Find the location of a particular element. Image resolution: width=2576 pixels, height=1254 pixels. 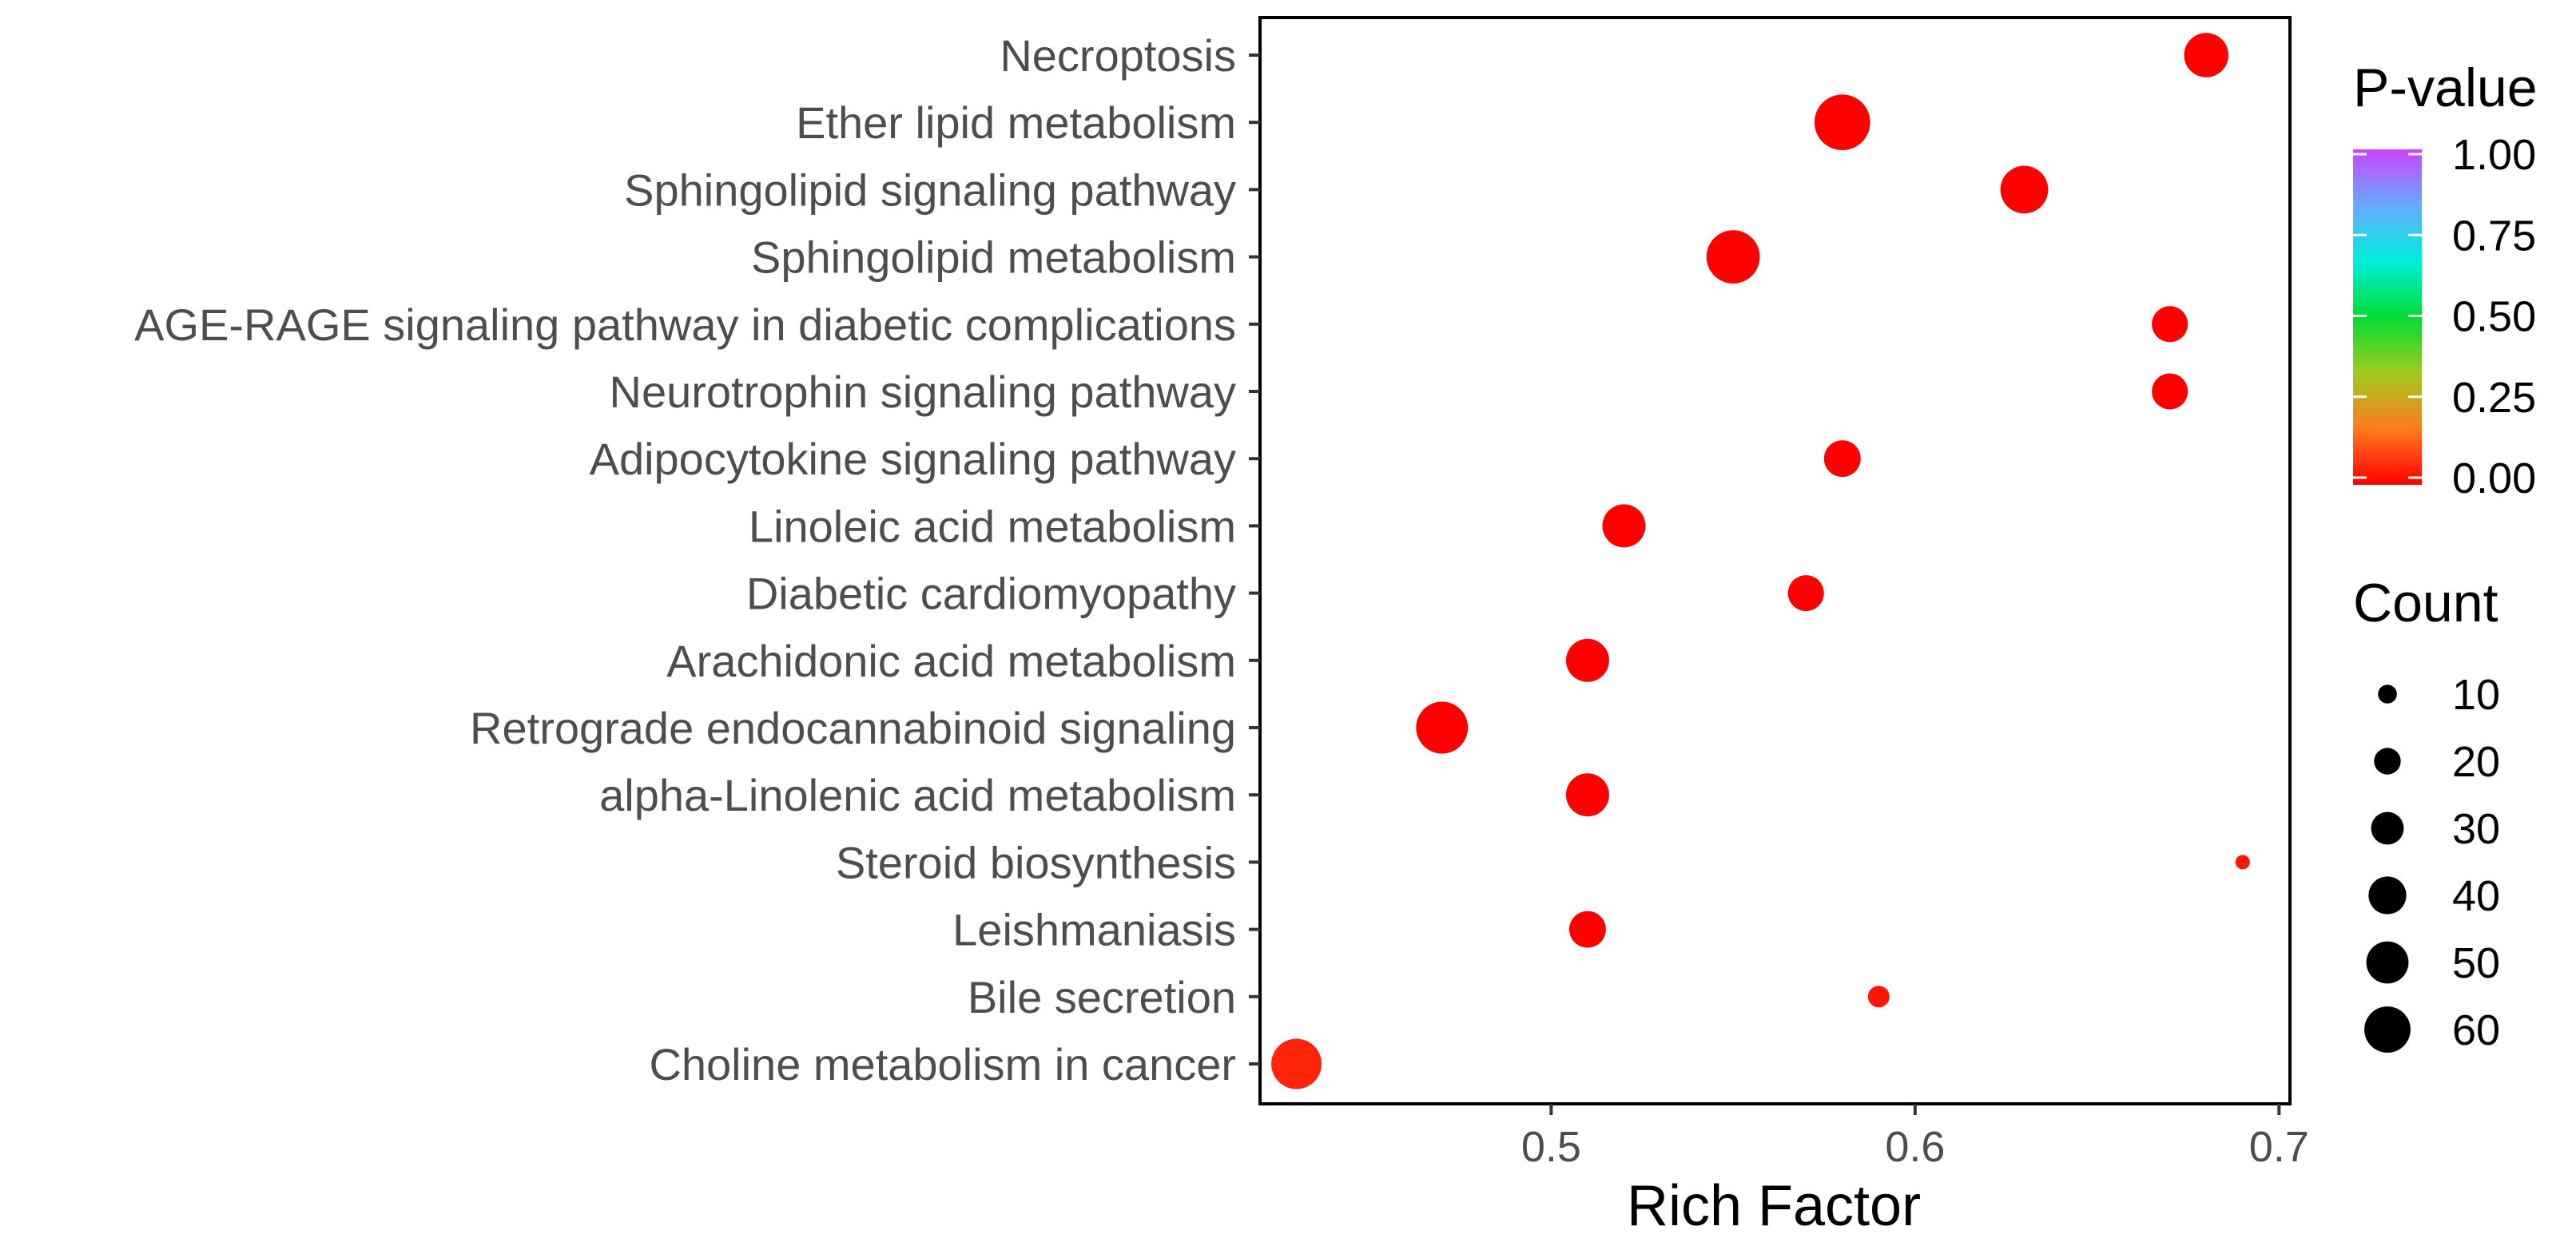

count-legend-label: 10 is located at coordinates (2476, 695).